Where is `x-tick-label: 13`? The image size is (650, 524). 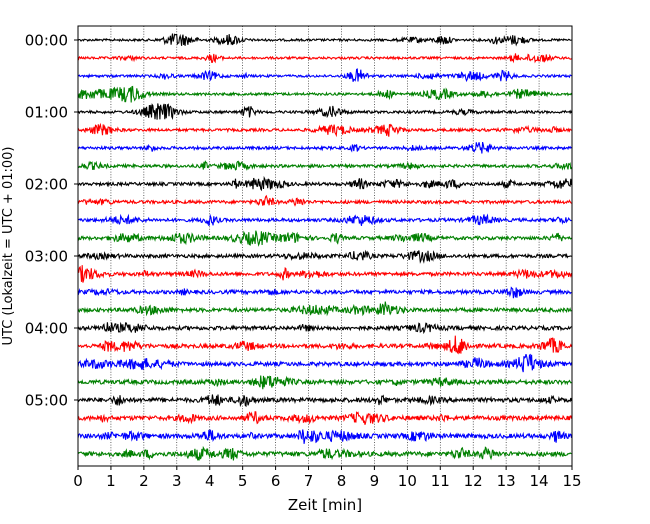 x-tick-label: 13 is located at coordinates (506, 481).